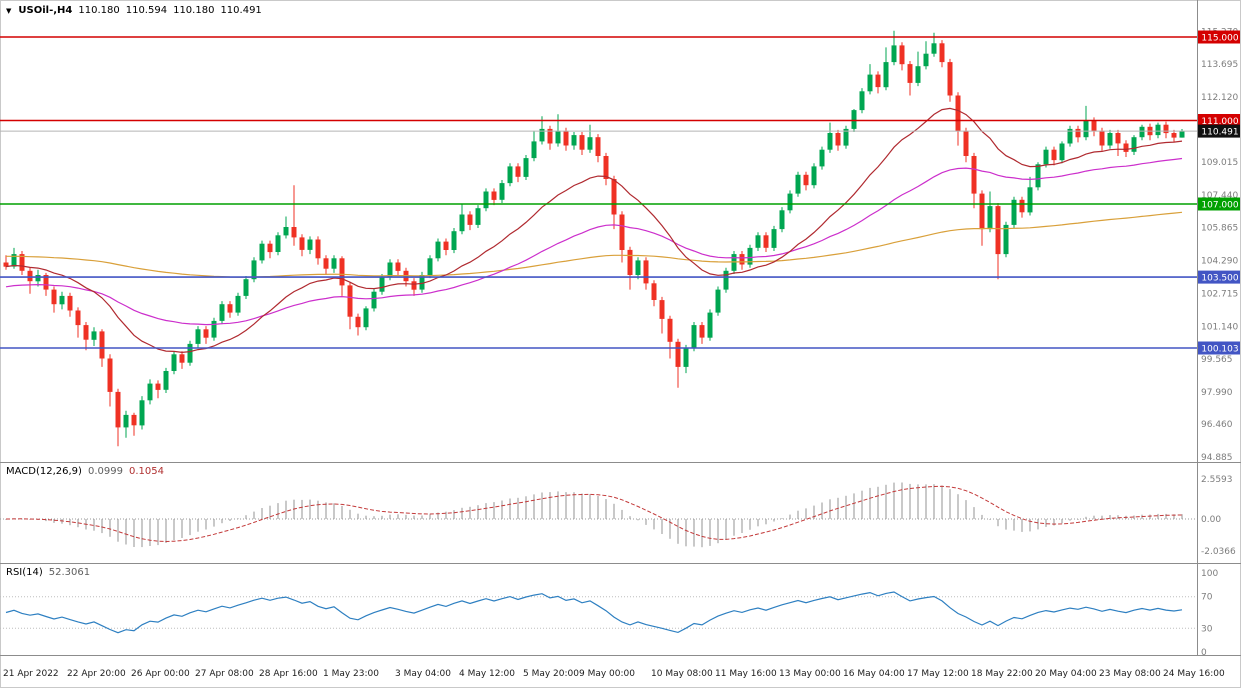 The width and height of the screenshot is (1241, 688). Describe the element at coordinates (351, 674) in the screenshot. I see `svg-text: 1 May 23:00` at that location.